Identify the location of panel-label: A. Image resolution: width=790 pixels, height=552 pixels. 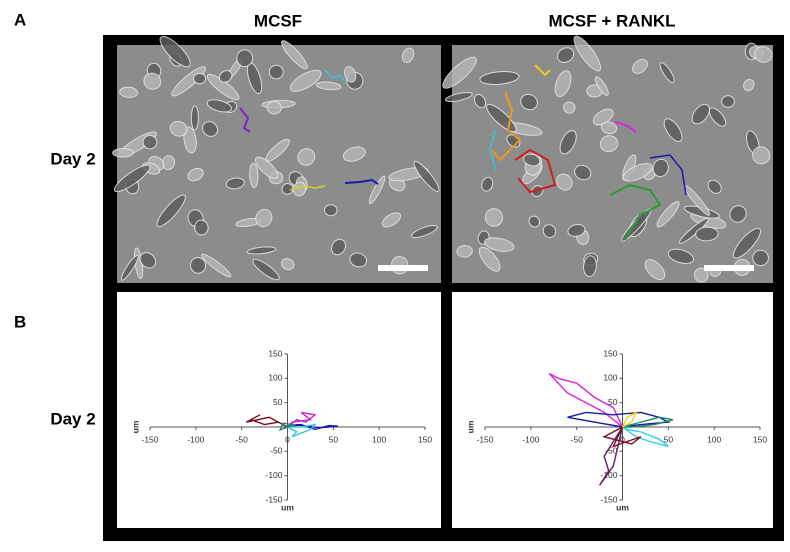
(20, 19).